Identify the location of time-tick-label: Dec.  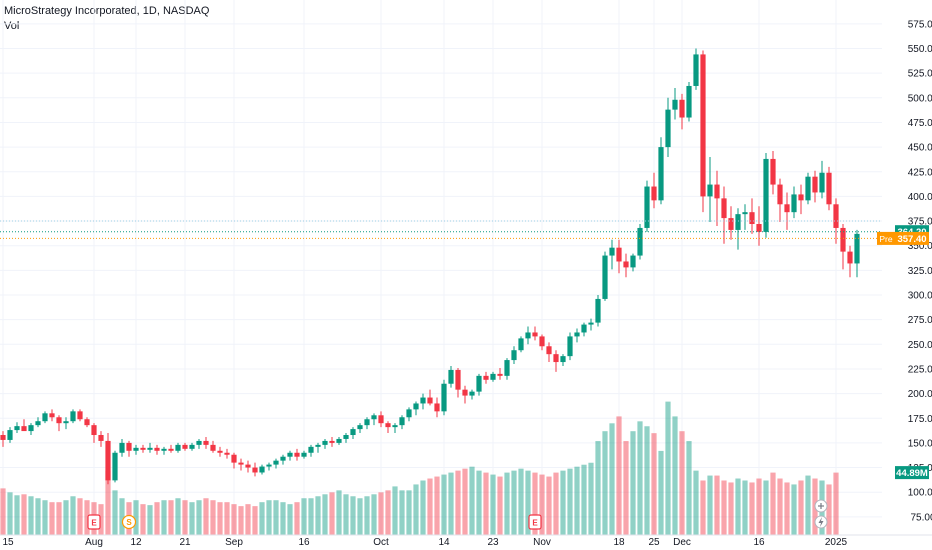
(682, 542).